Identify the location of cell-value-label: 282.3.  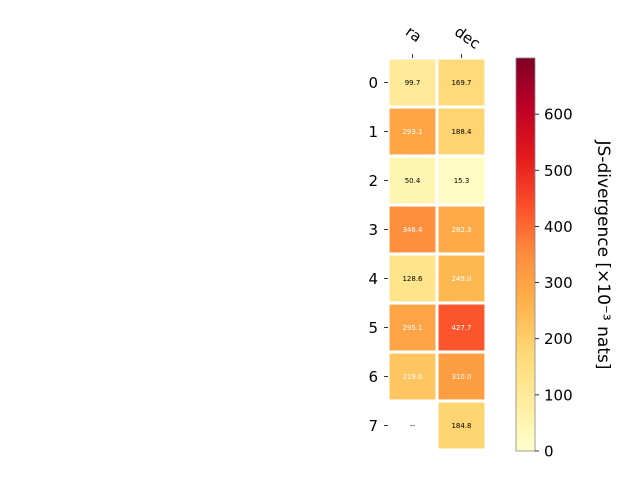
(461, 230).